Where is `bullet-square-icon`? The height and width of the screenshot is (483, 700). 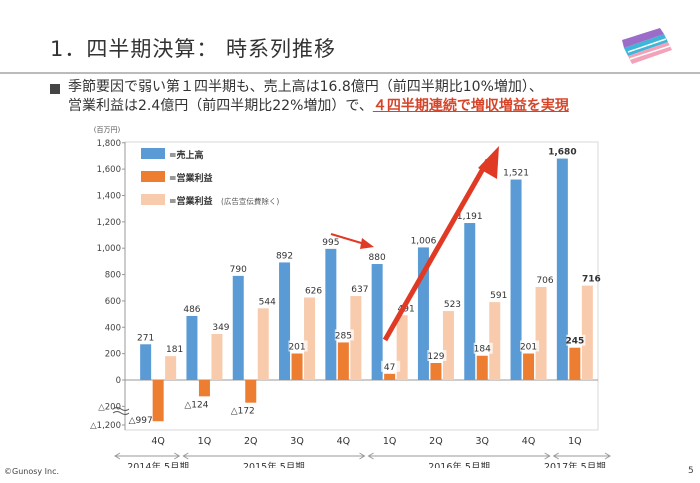 bullet-square-icon is located at coordinates (55, 89).